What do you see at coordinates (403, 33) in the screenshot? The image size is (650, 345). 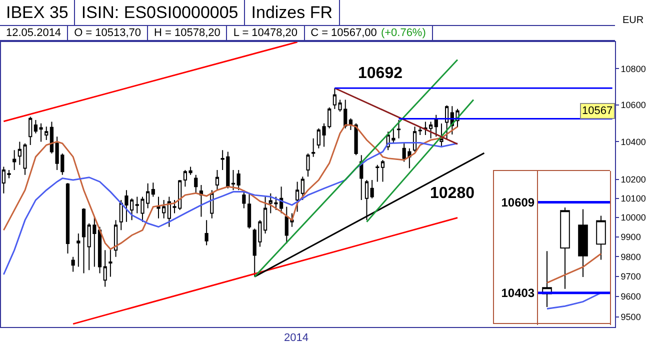 I see `text: (+0.76%)` at bounding box center [403, 33].